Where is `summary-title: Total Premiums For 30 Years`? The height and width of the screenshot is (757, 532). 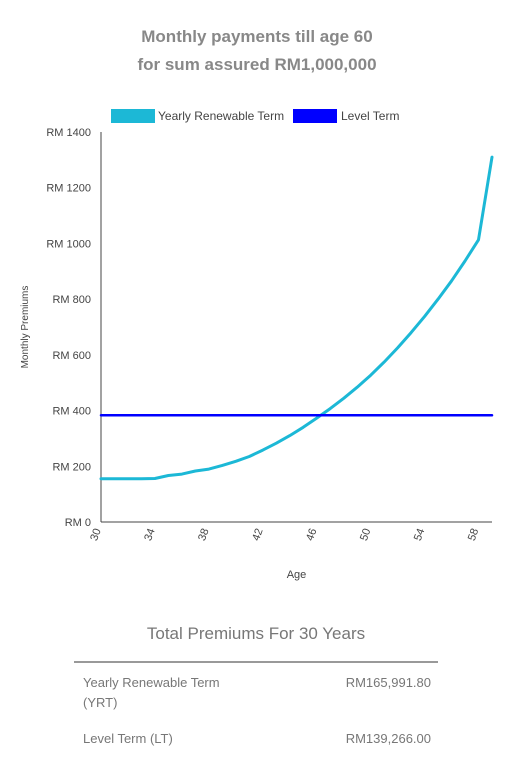
summary-title: Total Premiums For 30 Years is located at coordinates (256, 633).